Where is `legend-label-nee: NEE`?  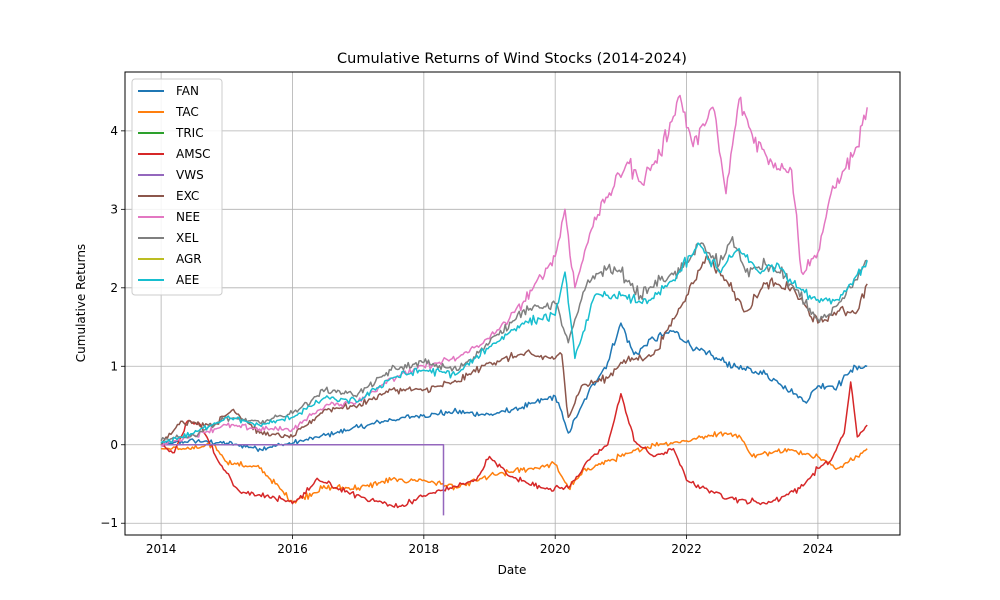 legend-label-nee: NEE is located at coordinates (188, 217).